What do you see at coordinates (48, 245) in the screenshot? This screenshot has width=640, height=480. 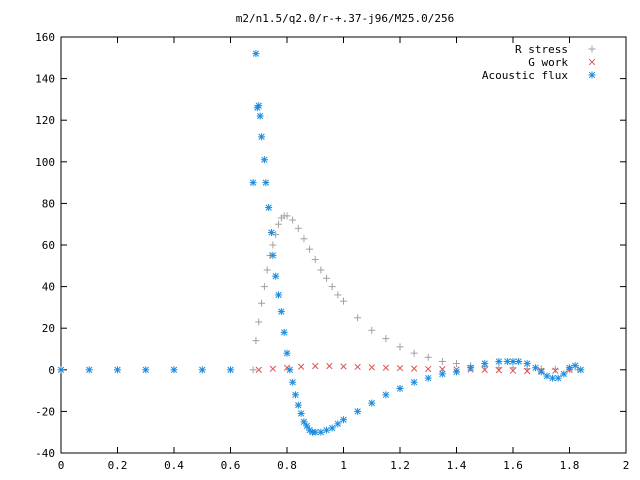 I see `y-tick-label: 60` at bounding box center [48, 245].